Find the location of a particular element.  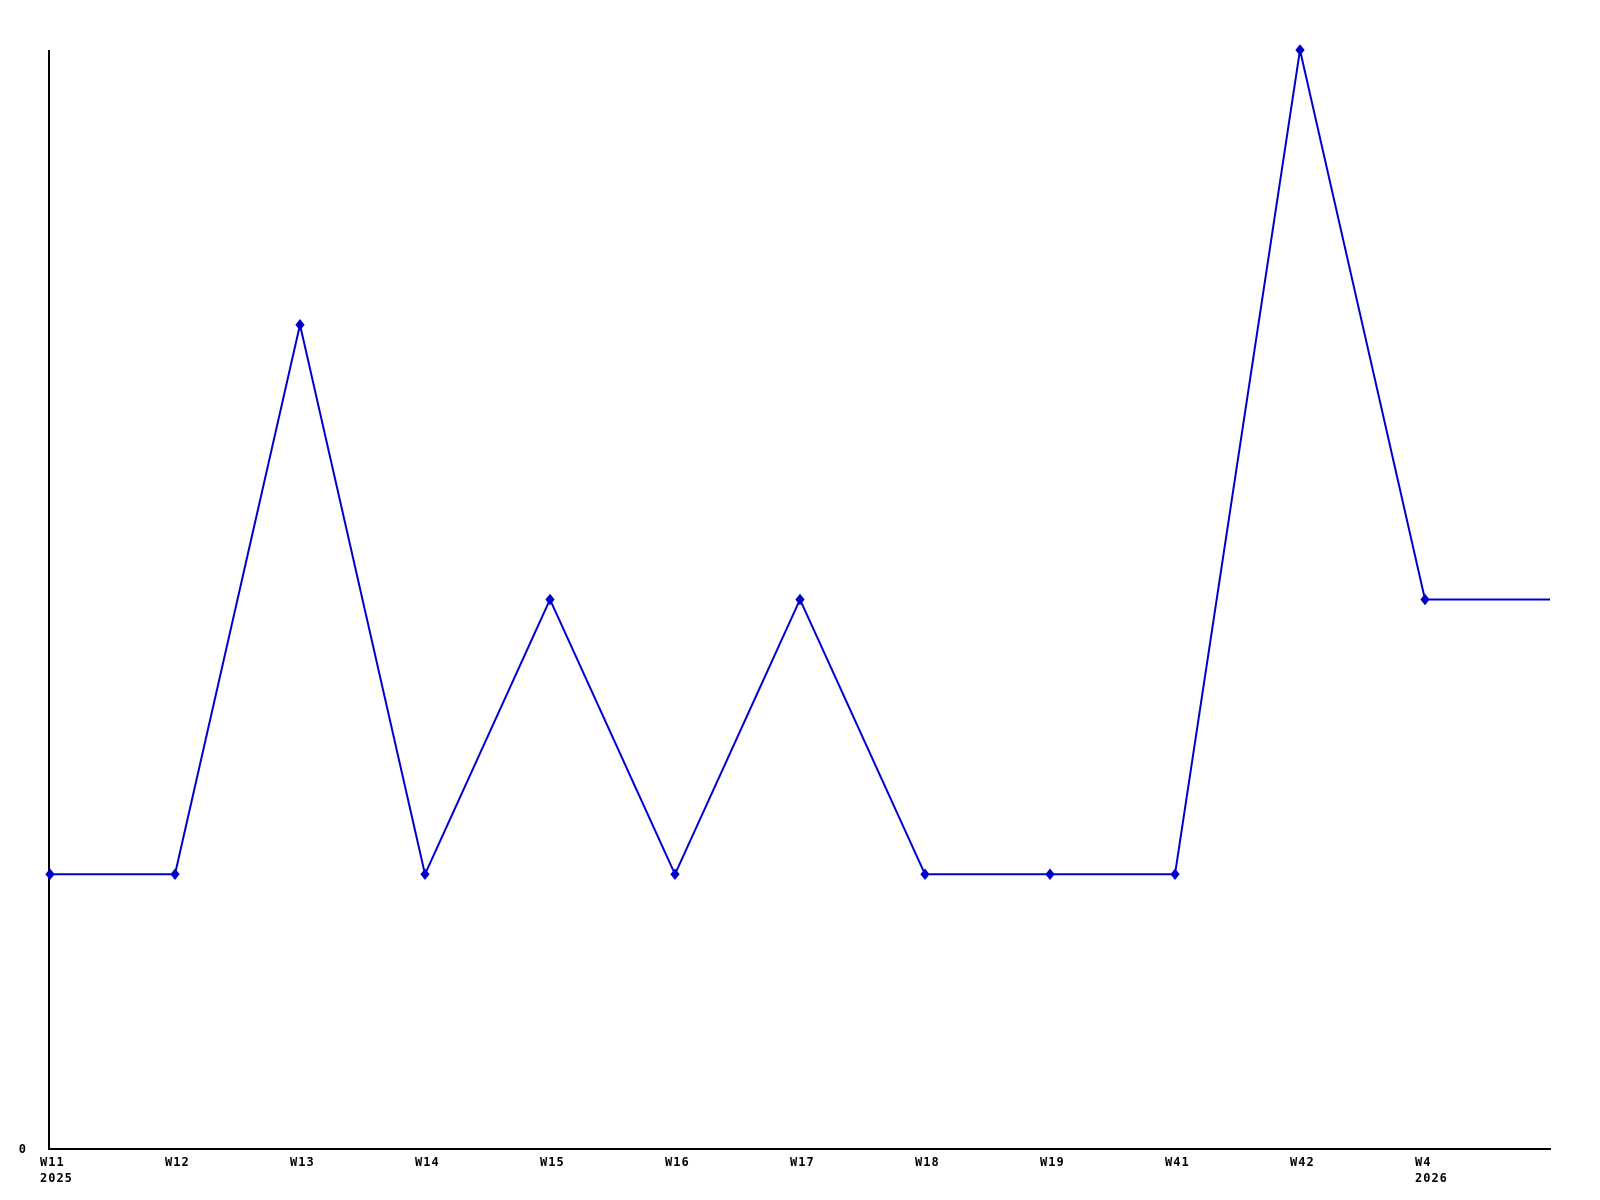

x-axis-label-W19: W19 is located at coordinates (1052, 1162).